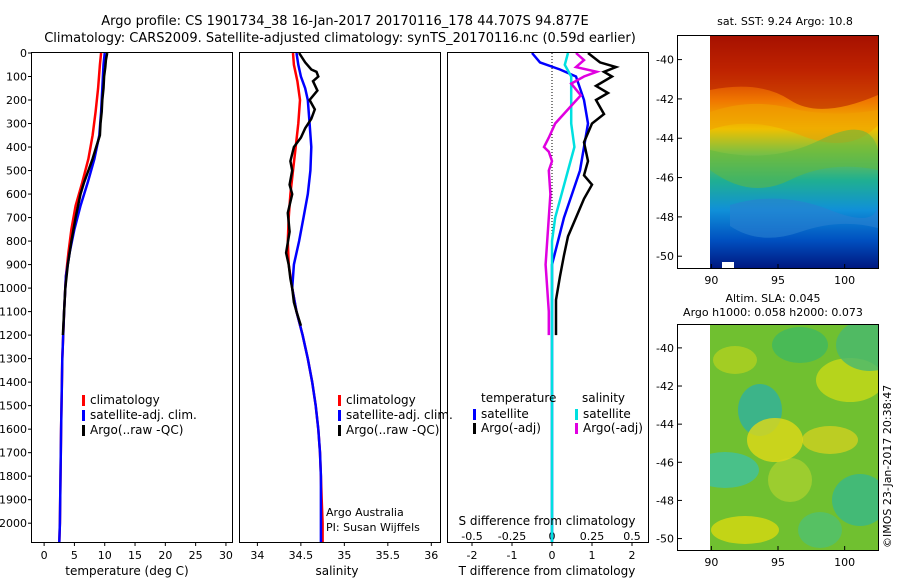 Image resolution: width=900 pixels, height=584 pixels. What do you see at coordinates (399, 415) in the screenshot?
I see `legend-sal-1-label: satellite-adj. clim.` at bounding box center [399, 415].